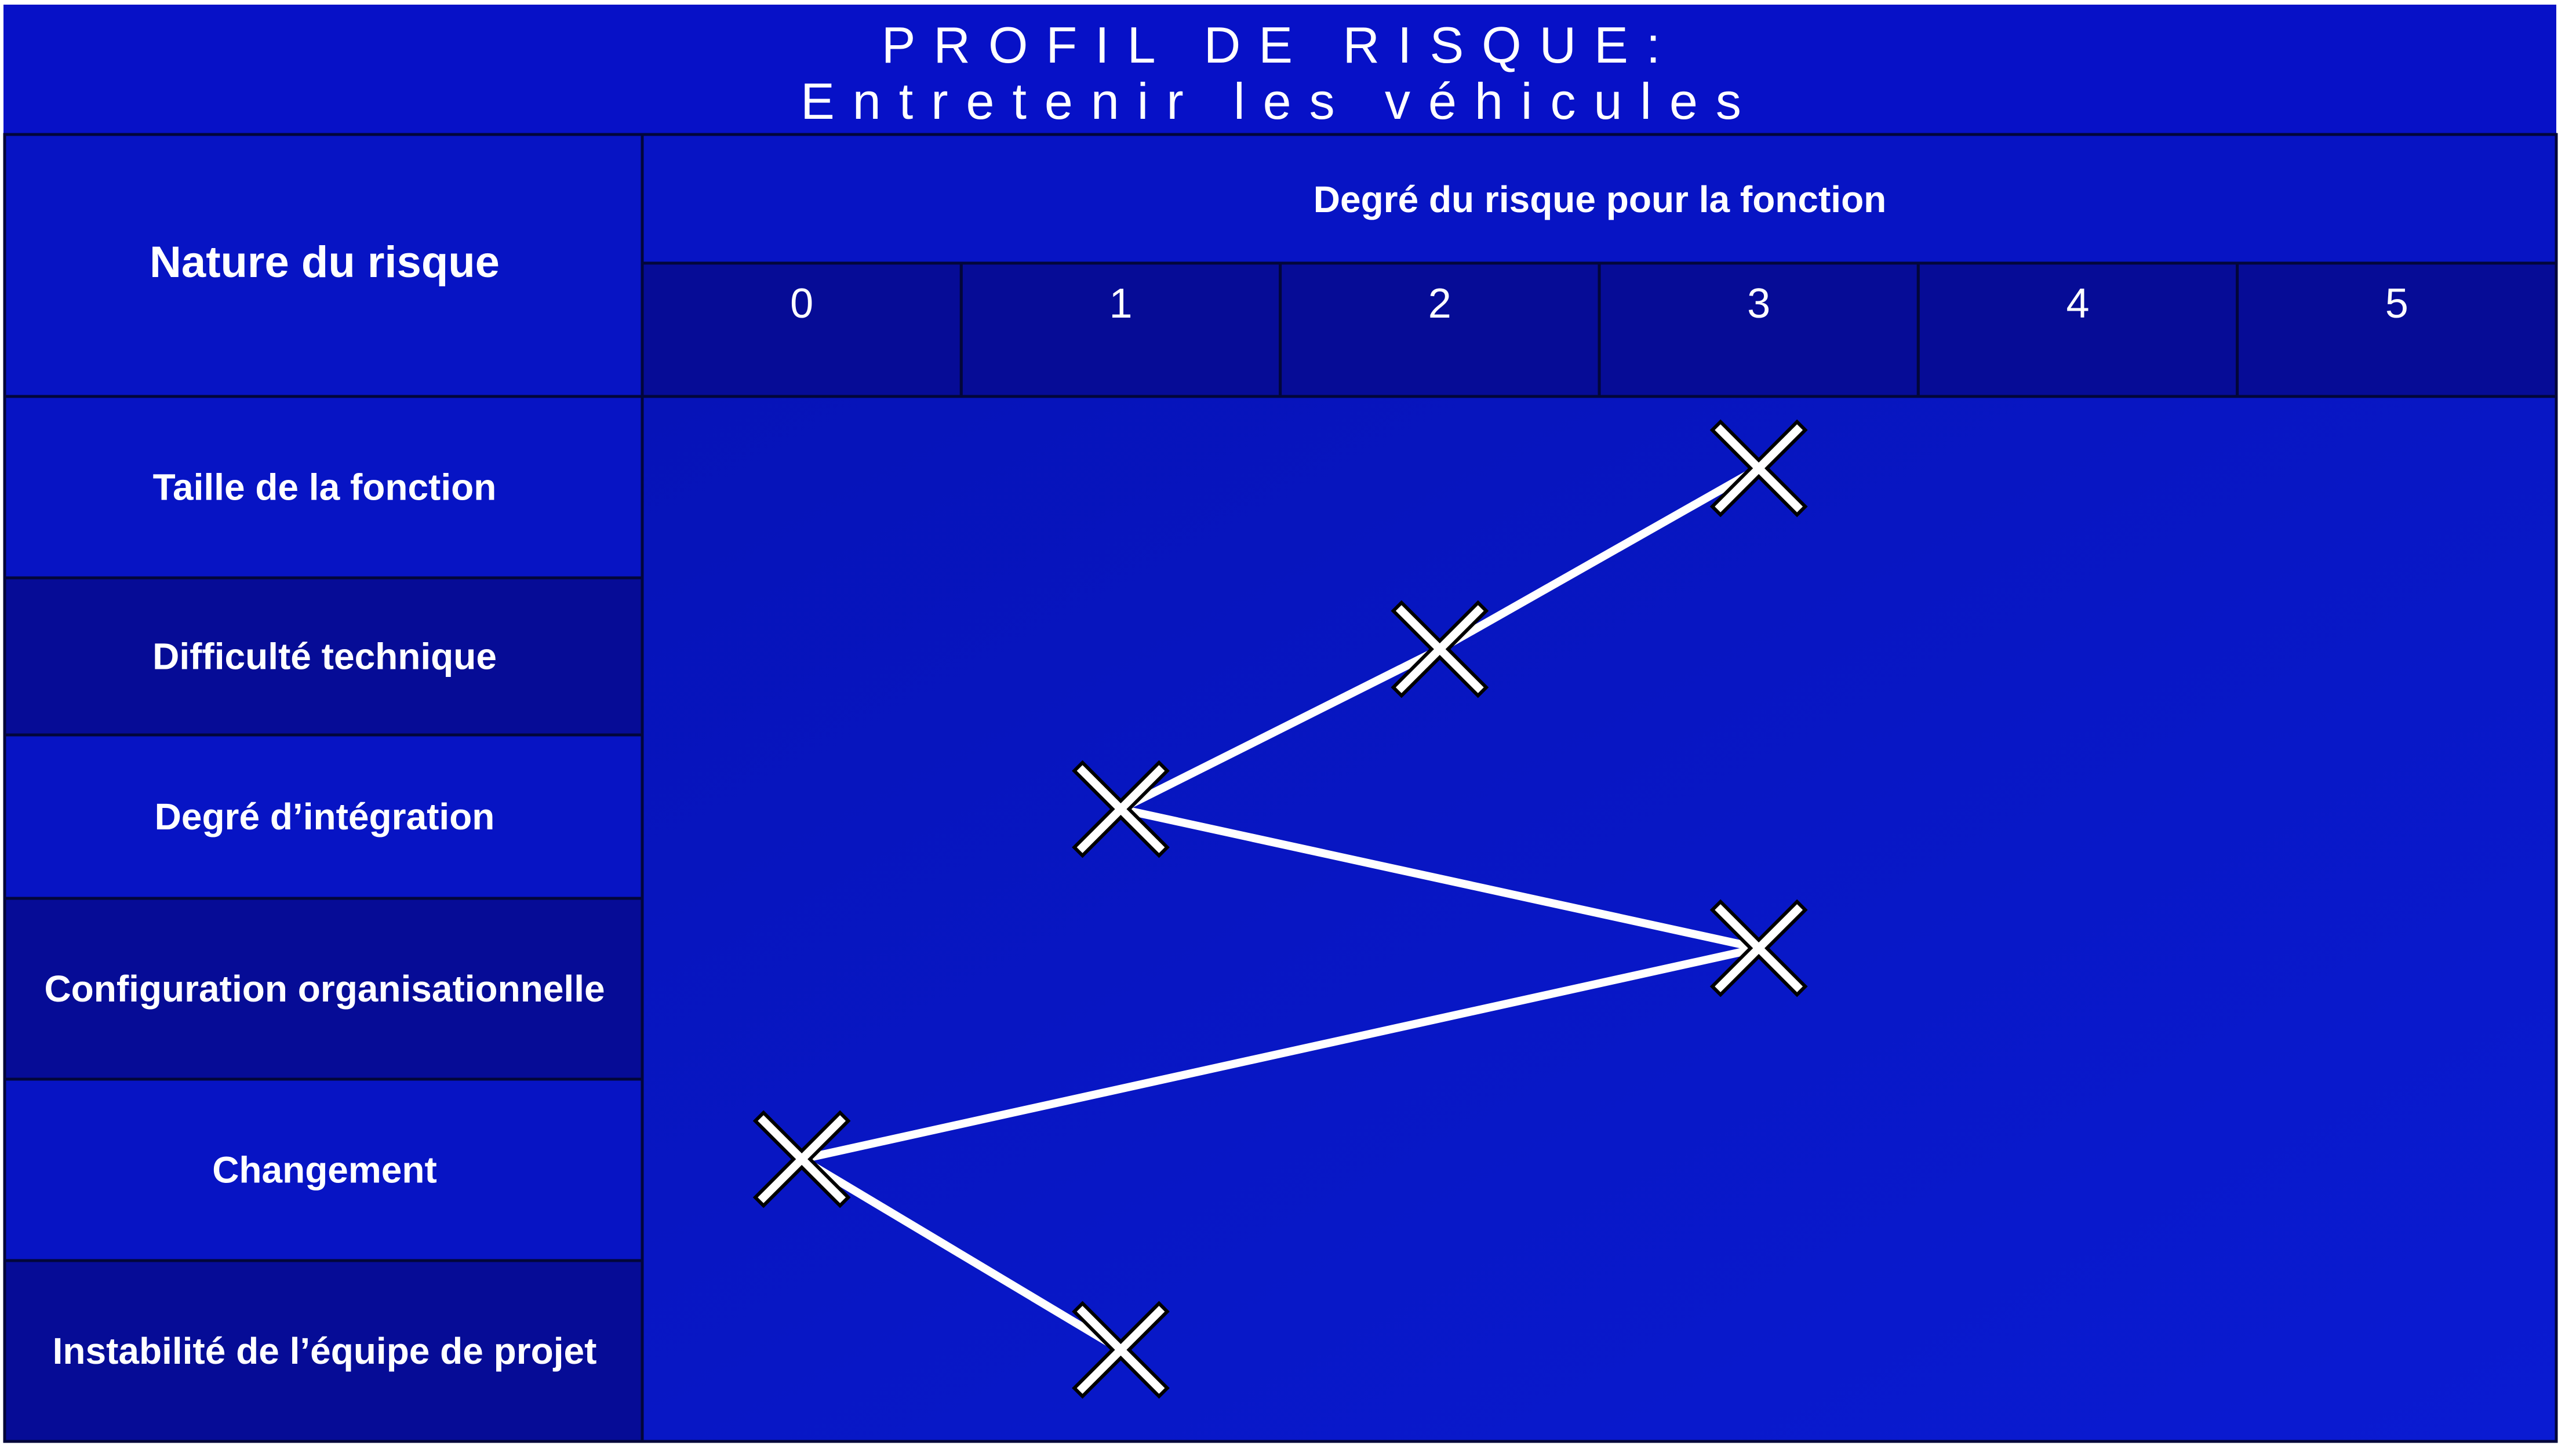 The image size is (2576, 1453). Describe the element at coordinates (1439, 304) in the screenshot. I see `x-tick-label: 2` at that location.